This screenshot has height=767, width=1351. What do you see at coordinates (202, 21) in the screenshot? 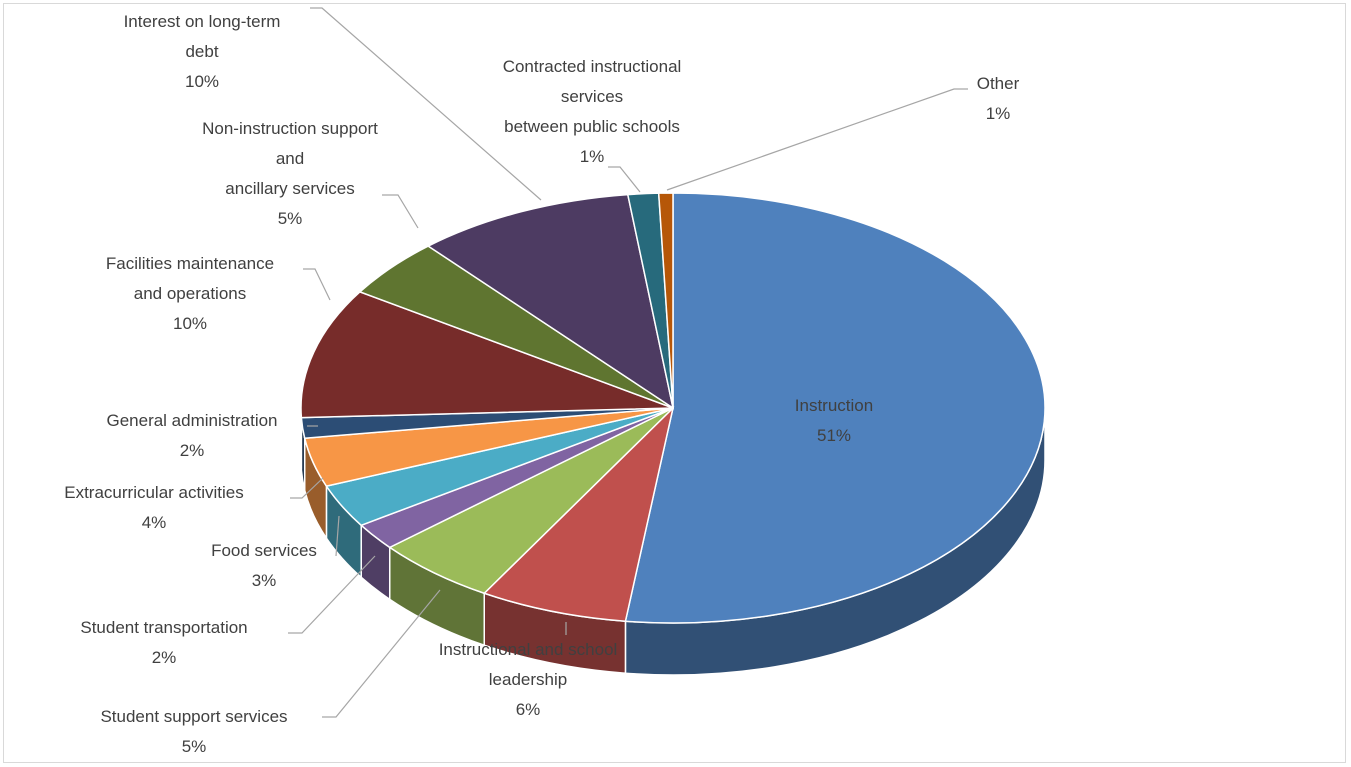
I see `slice-category-label: Interest on long-term` at bounding box center [202, 21].